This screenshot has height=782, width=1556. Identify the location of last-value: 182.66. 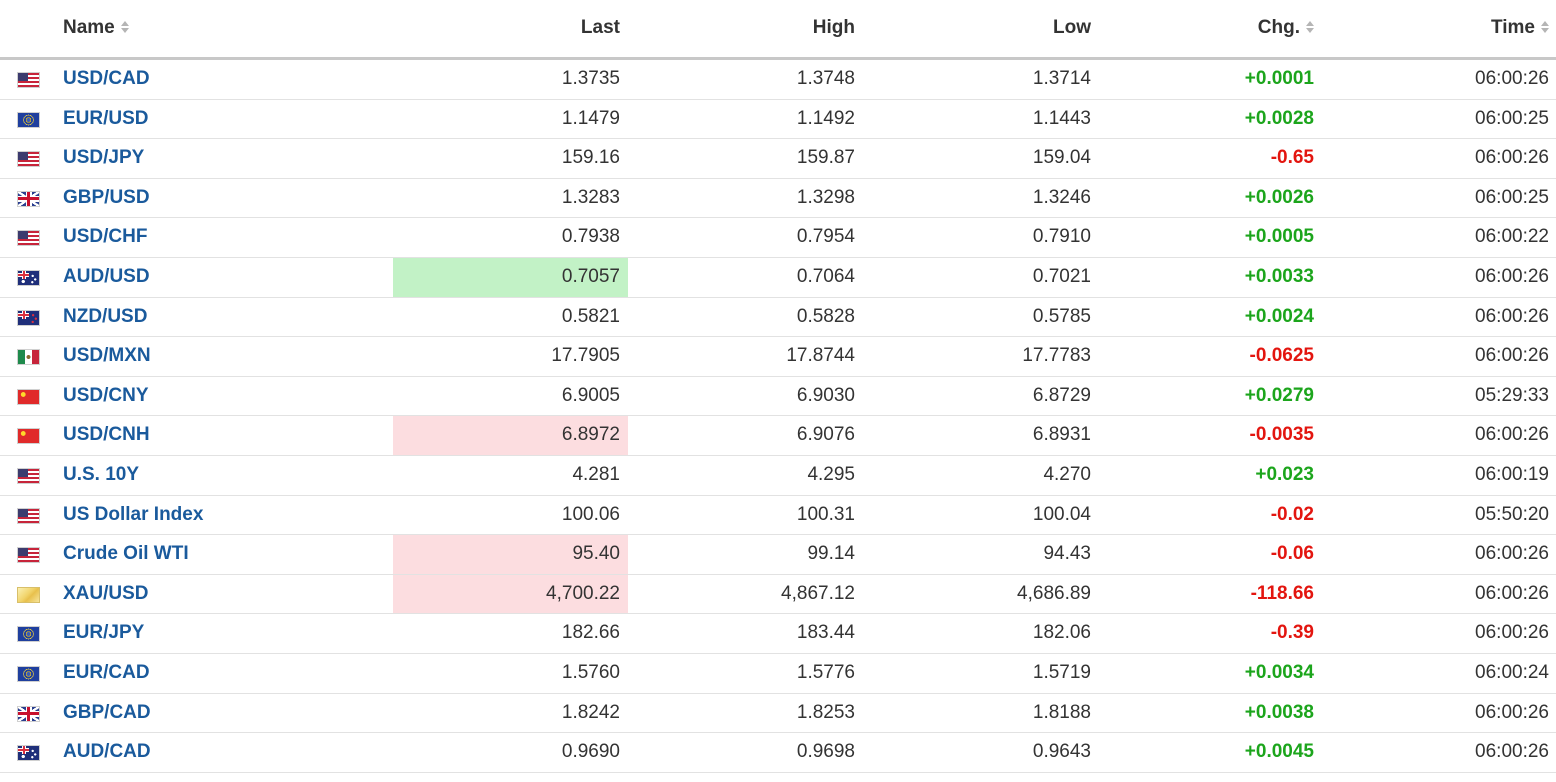
(590, 633).